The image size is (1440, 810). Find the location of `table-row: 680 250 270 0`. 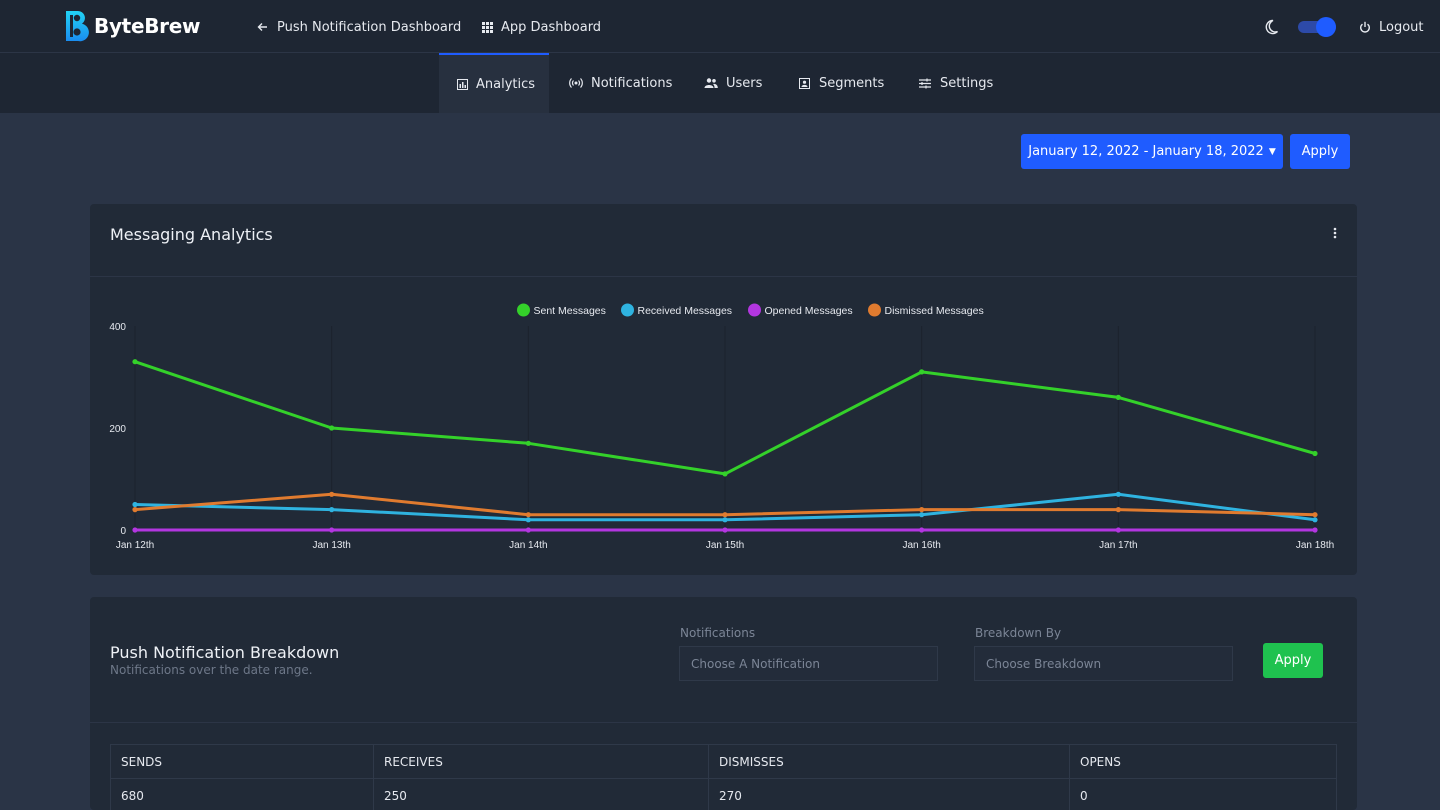

table-row: 680 250 270 0 is located at coordinates (723, 794).